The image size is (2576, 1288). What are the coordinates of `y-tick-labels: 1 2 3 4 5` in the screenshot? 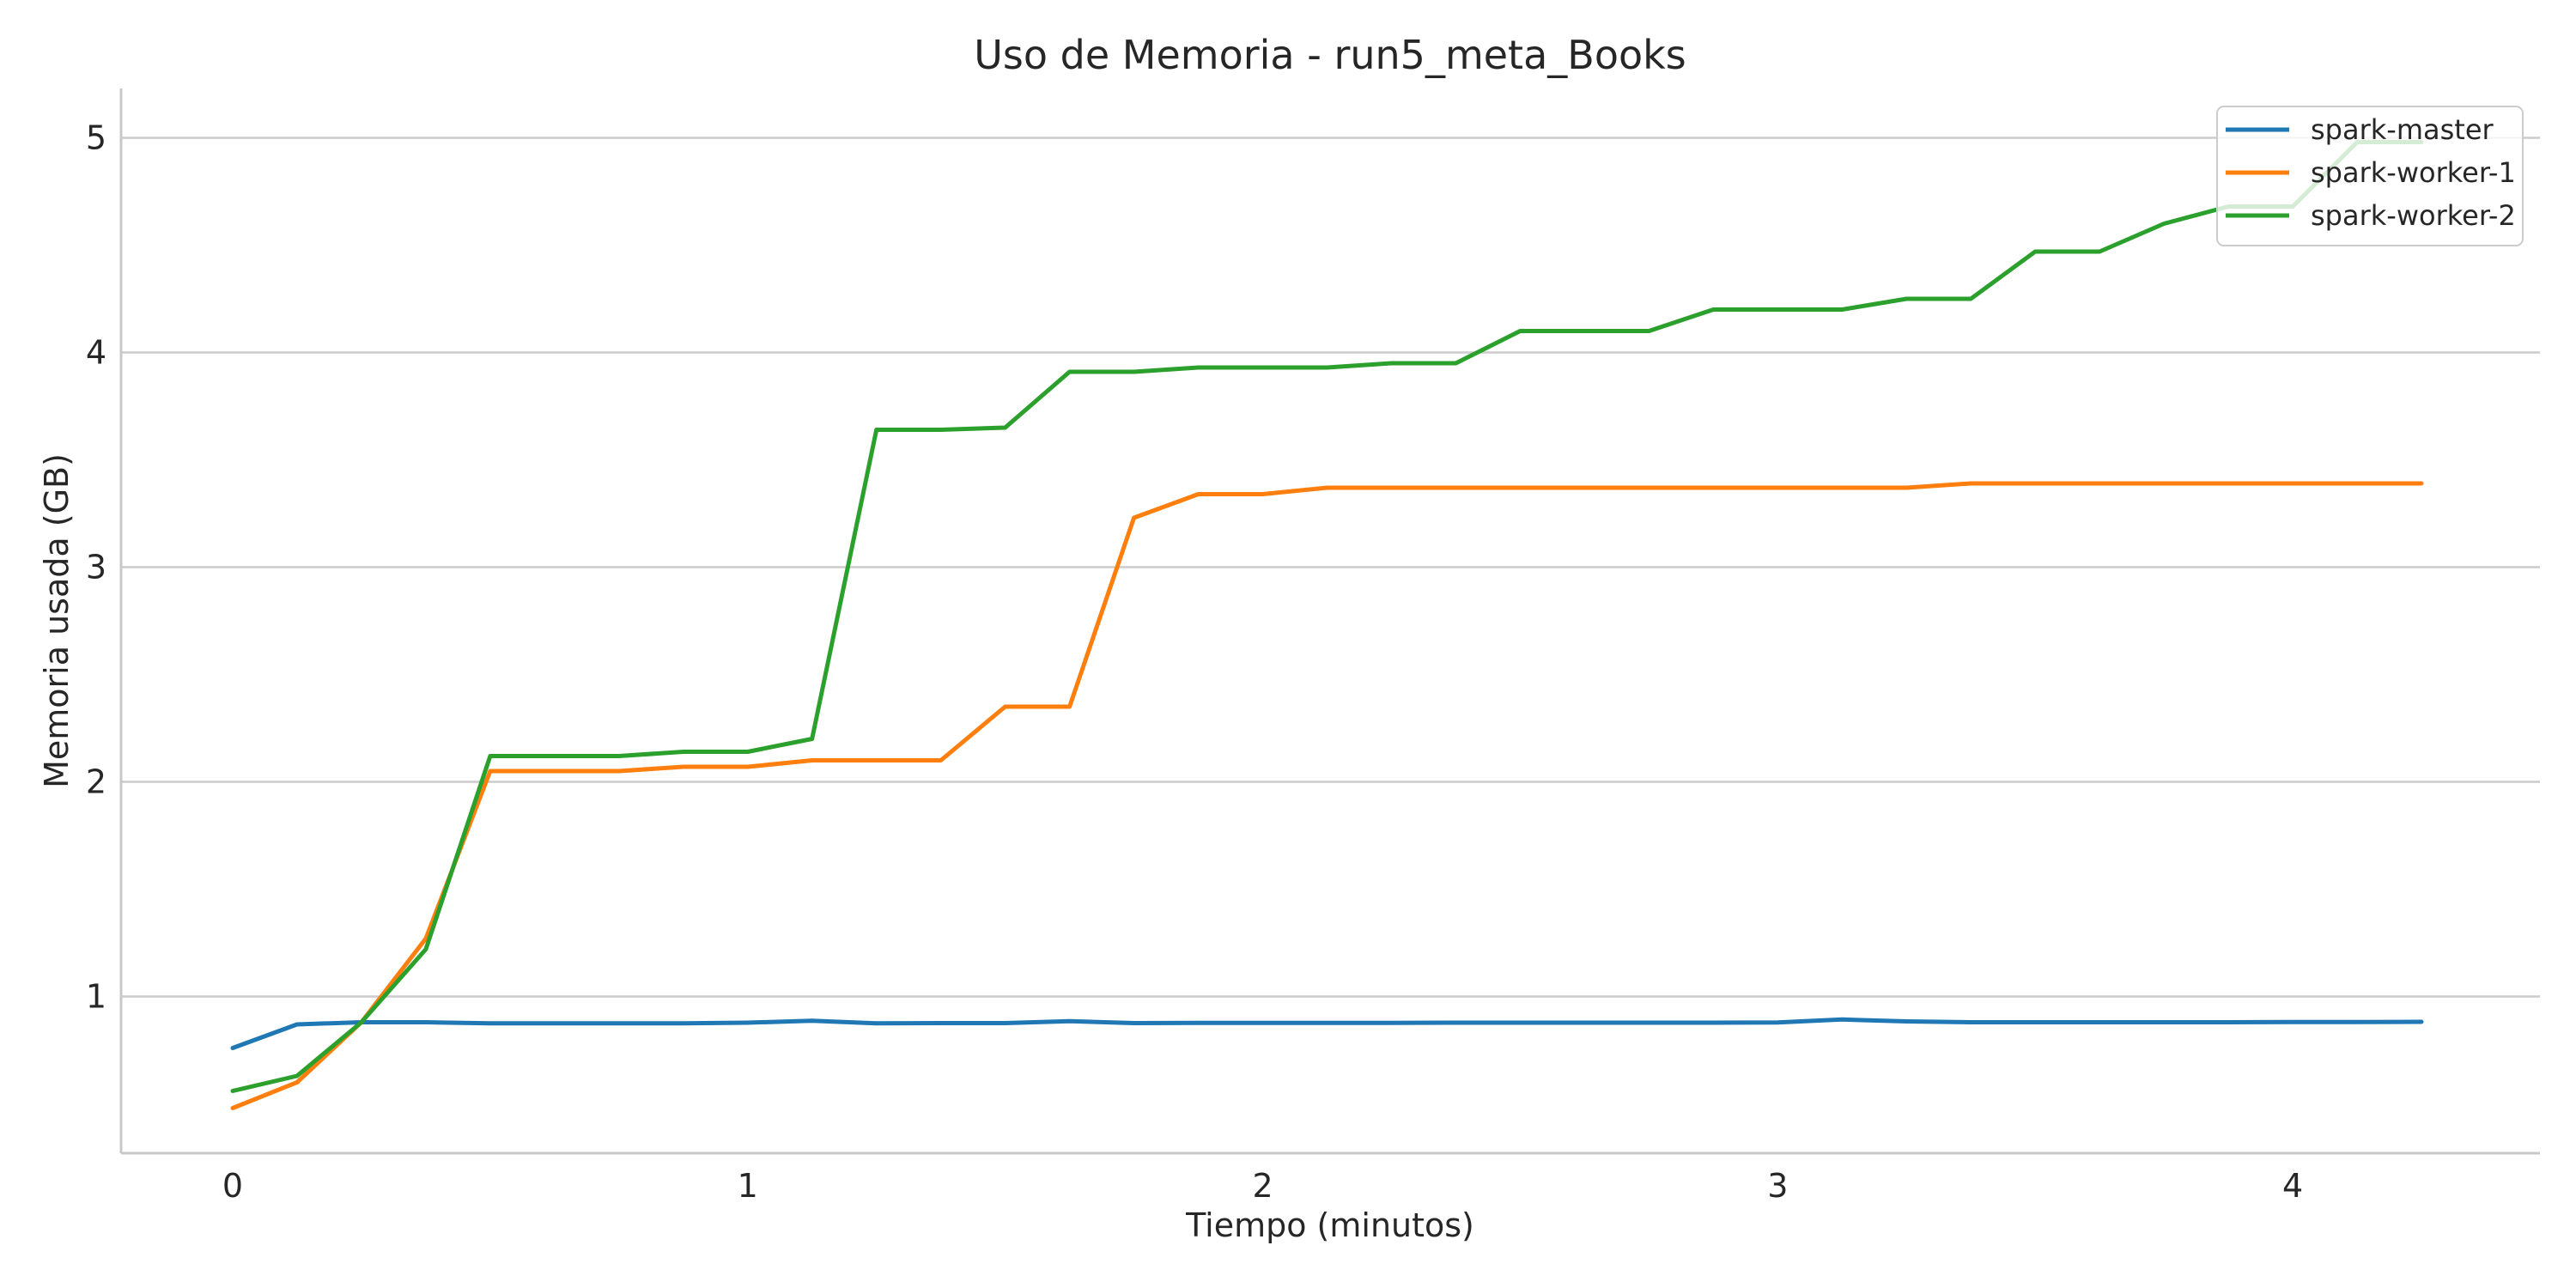 It's located at (96, 567).